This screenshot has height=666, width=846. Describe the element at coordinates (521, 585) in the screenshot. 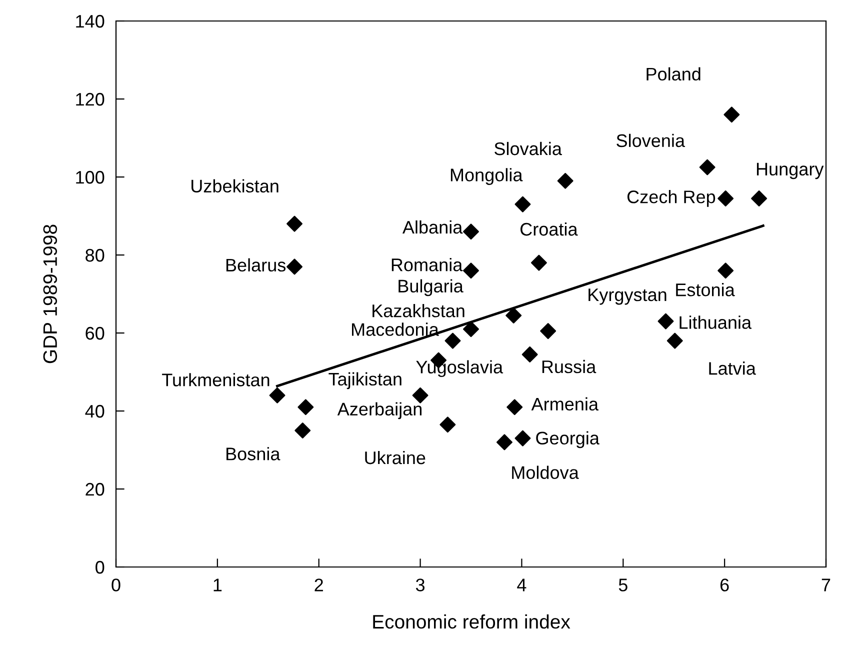

I see `x-tick-label: 4` at that location.